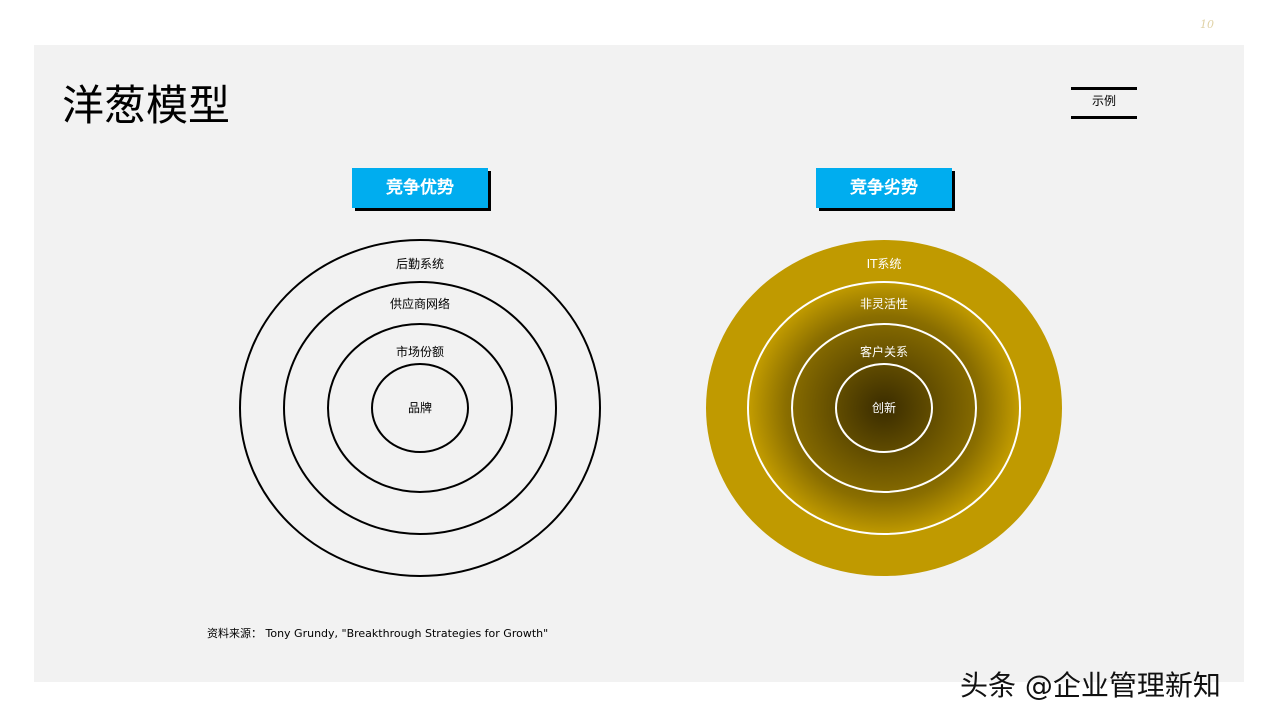 The image size is (1280, 720). What do you see at coordinates (1207, 24) in the screenshot?
I see `page-number: 10` at bounding box center [1207, 24].